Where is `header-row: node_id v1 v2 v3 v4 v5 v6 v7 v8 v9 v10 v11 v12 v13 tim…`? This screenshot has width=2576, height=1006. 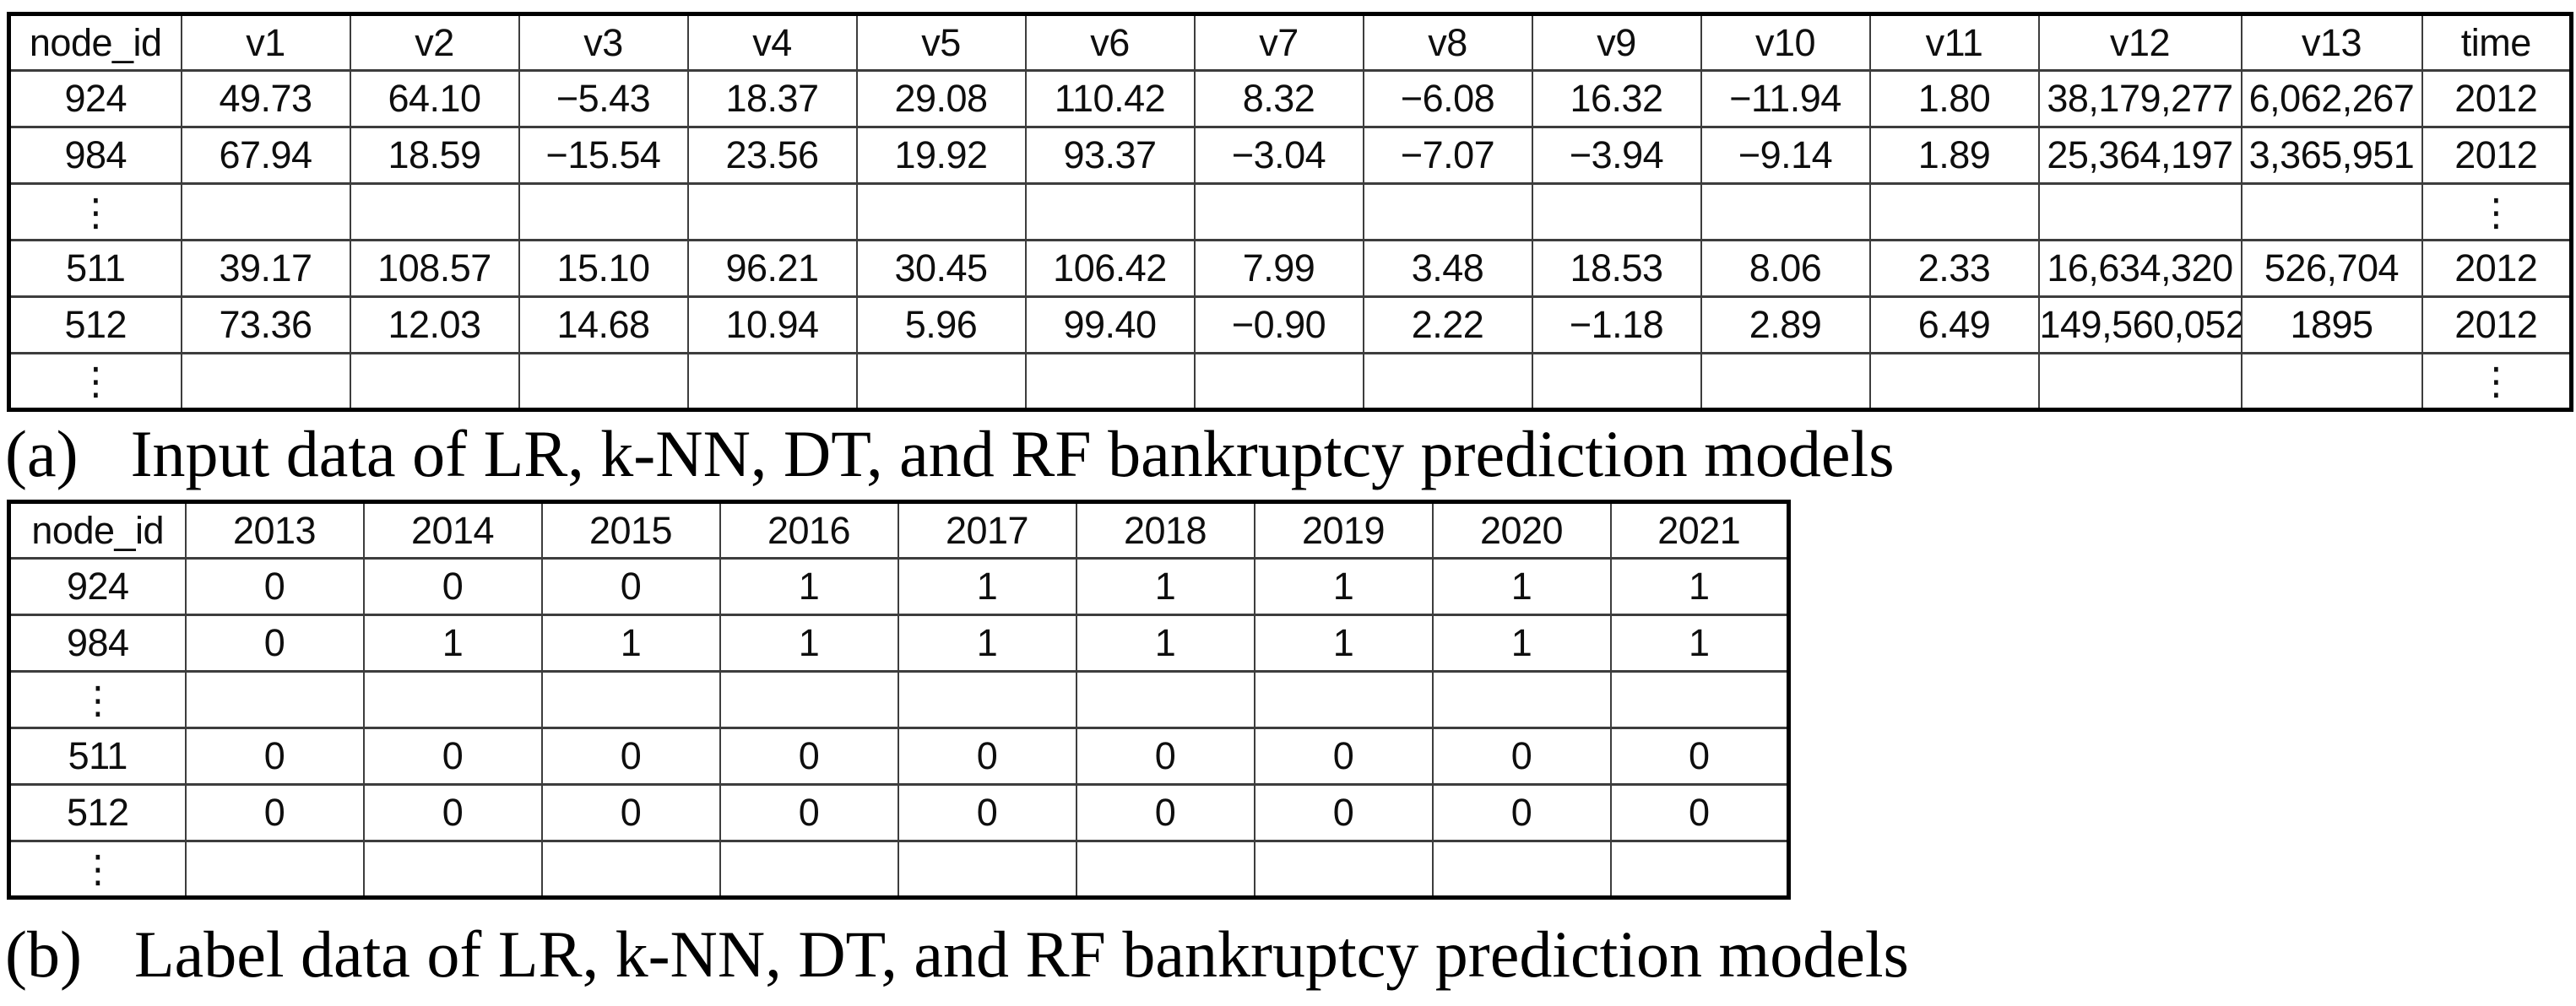 header-row: node_id v1 v2 v3 v4 v5 v6 v7 v8 v9 v10 v11 v12 v13 tim… is located at coordinates (1290, 42).